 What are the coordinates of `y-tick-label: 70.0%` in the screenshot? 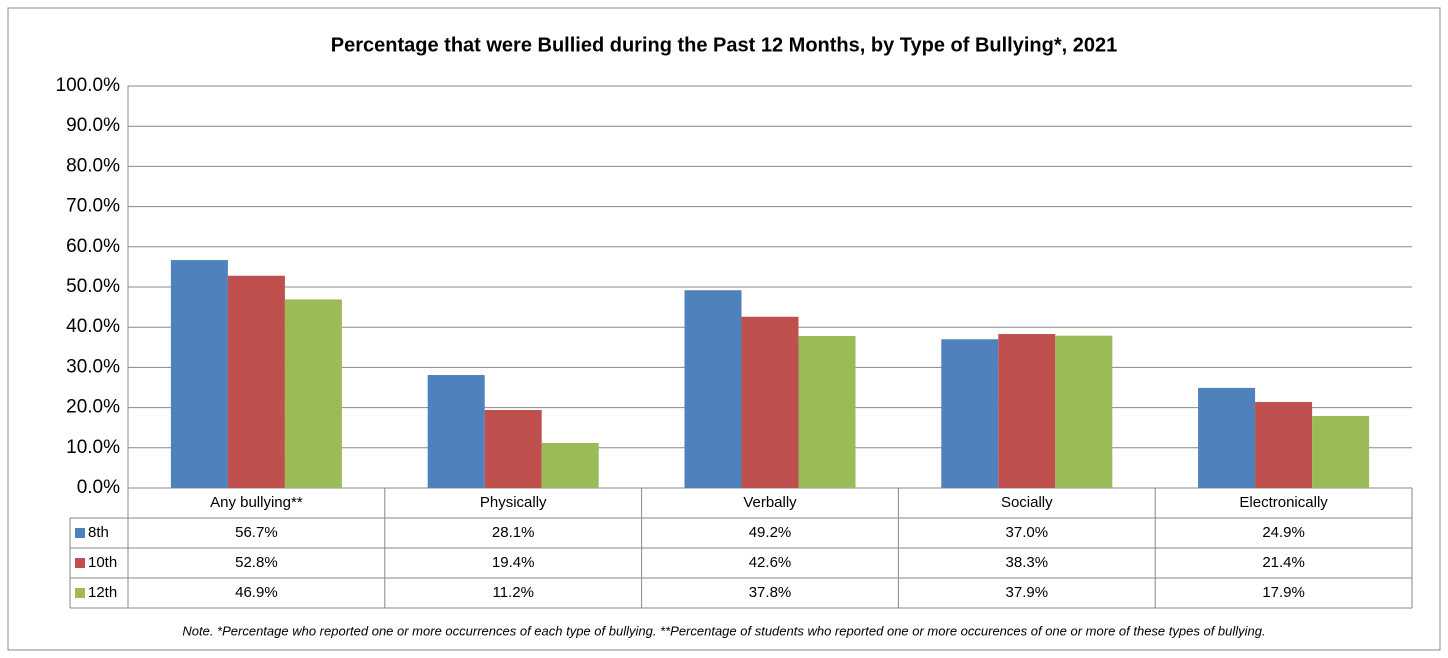 It's located at (93, 206).